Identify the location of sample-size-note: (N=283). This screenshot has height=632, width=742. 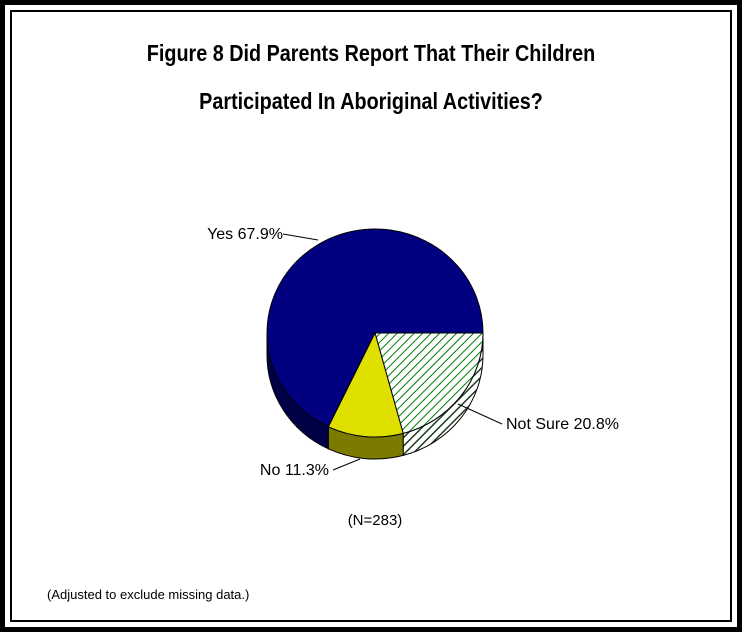
(375, 520).